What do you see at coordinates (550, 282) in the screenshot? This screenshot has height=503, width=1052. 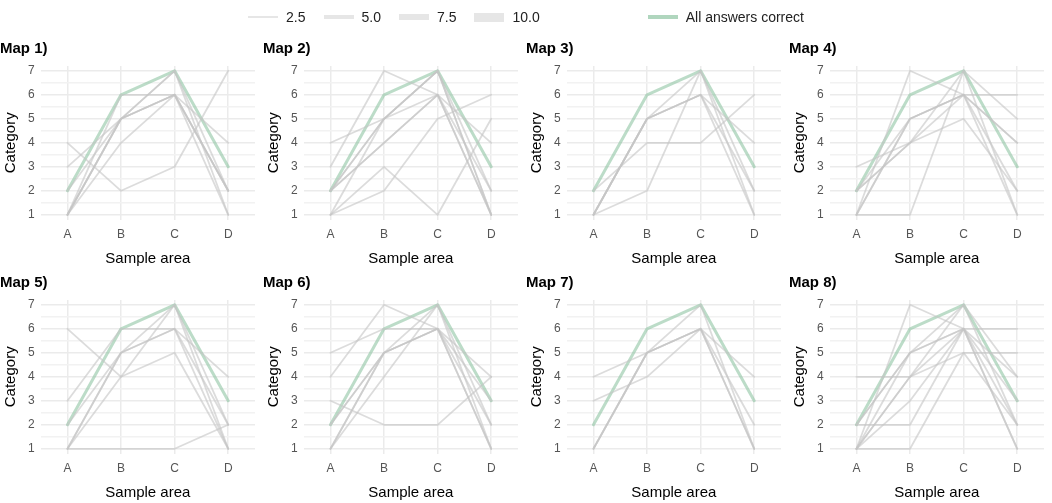 I see `chart-title: Map 7)` at bounding box center [550, 282].